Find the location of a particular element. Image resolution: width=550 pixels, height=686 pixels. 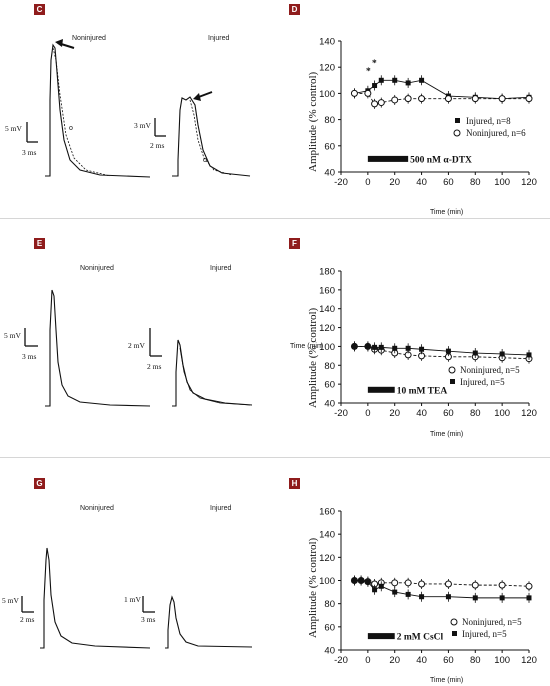

trace-noninjured-dashed is located at coordinates (81, 112).